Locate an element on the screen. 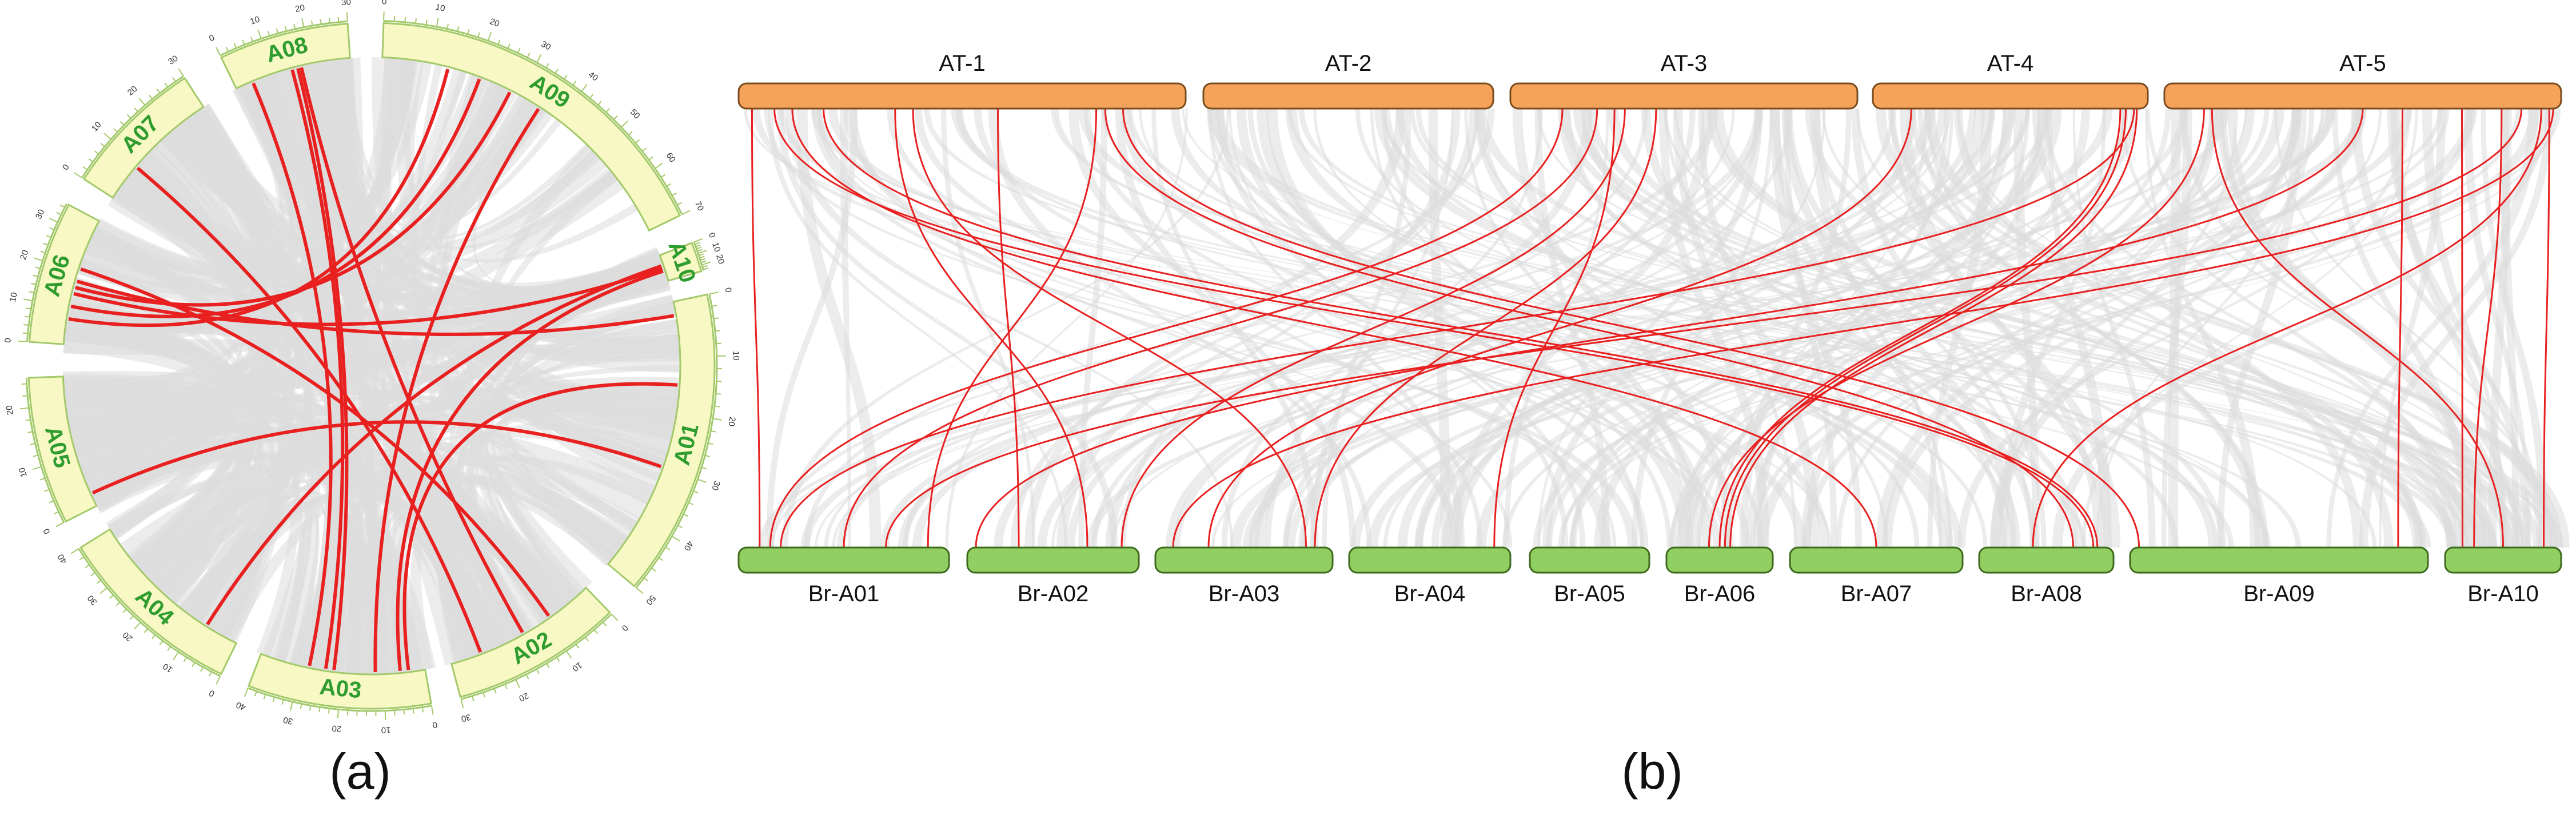  chromosome-bar-br-a02 is located at coordinates (1053, 560).